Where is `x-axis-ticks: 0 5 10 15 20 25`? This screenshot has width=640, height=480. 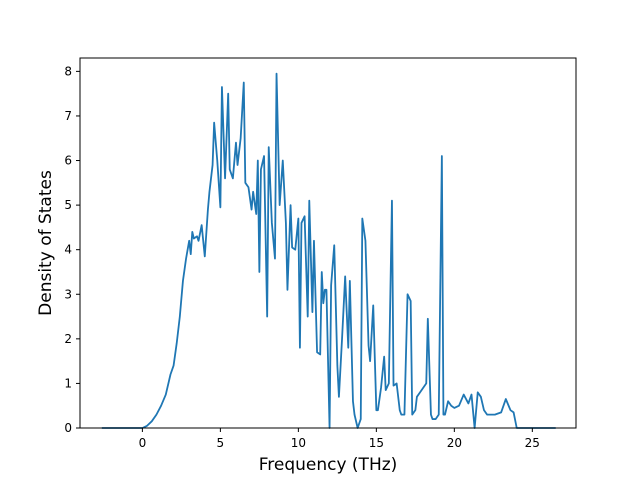
x-axis-ticks: 0 5 10 15 20 25 is located at coordinates (339, 439).